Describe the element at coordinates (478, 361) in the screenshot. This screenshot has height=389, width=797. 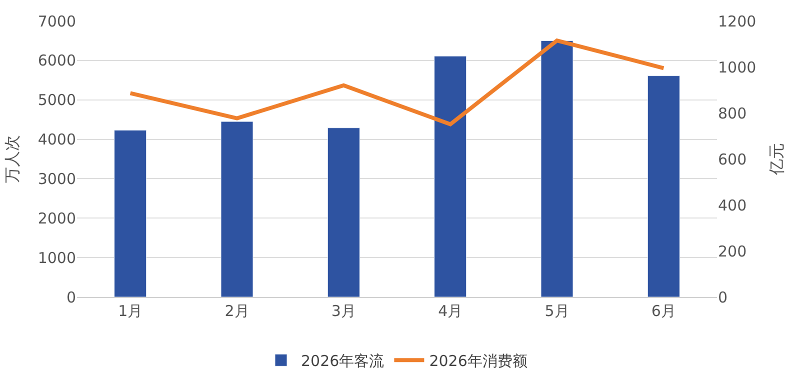
I see `legend-label: 2026年消费额` at that location.